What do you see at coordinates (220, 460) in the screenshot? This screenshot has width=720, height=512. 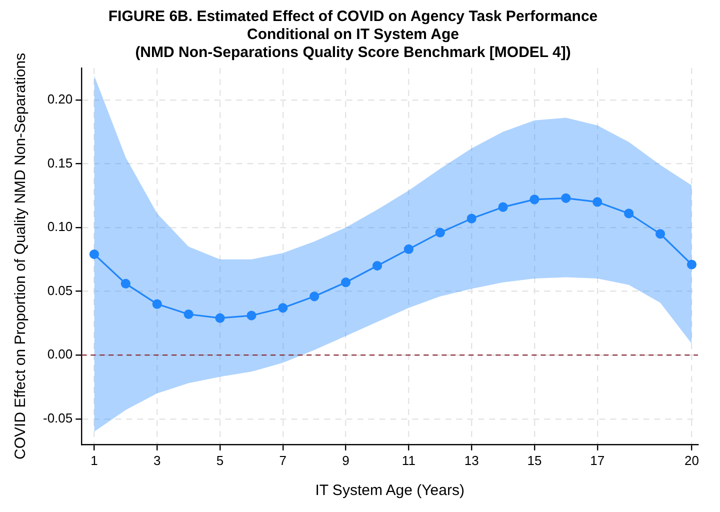 I see `x-tick-label: 5` at bounding box center [220, 460].